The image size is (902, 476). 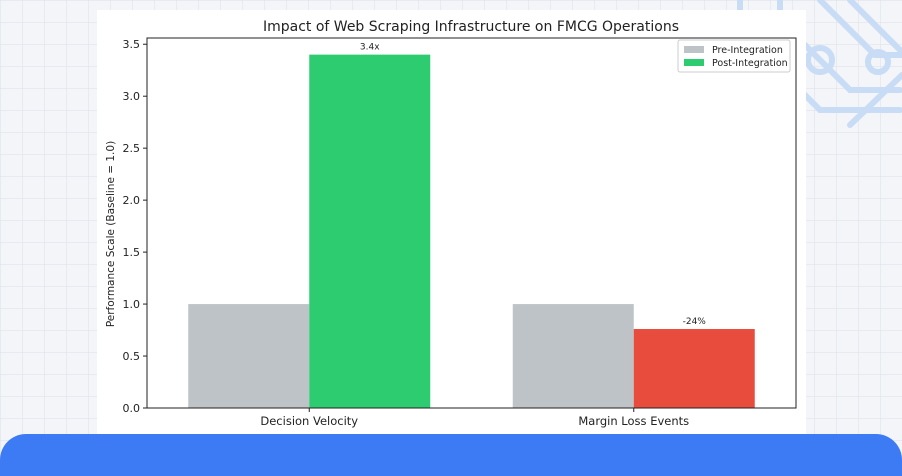 I want to click on y-tick-label: 0.0, so click(x=132, y=408).